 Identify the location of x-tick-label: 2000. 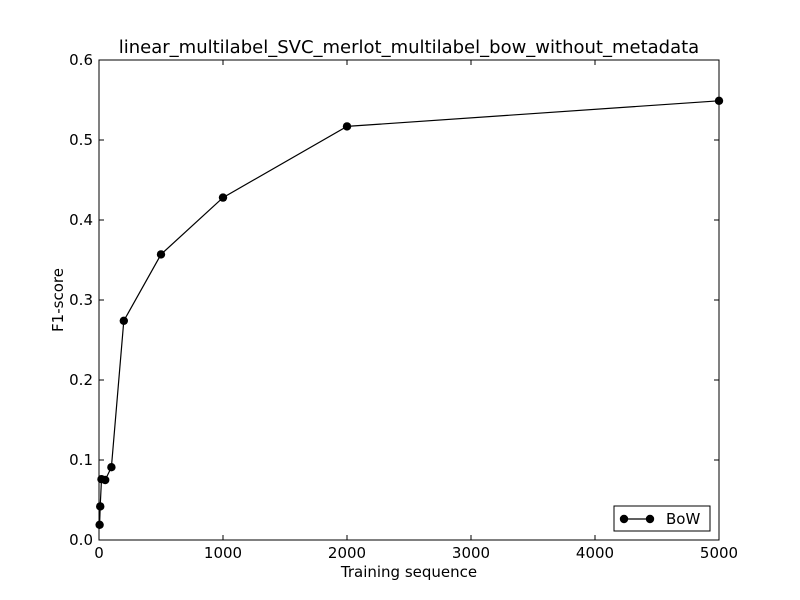
(347, 553).